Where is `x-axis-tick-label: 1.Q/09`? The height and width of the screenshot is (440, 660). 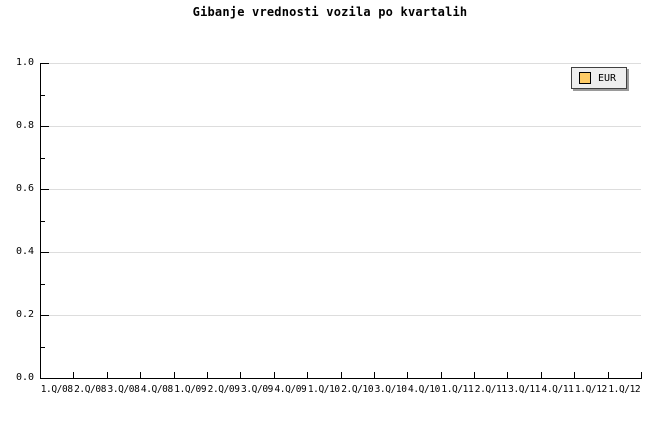 x-axis-tick-label: 1.Q/09 is located at coordinates (190, 389).